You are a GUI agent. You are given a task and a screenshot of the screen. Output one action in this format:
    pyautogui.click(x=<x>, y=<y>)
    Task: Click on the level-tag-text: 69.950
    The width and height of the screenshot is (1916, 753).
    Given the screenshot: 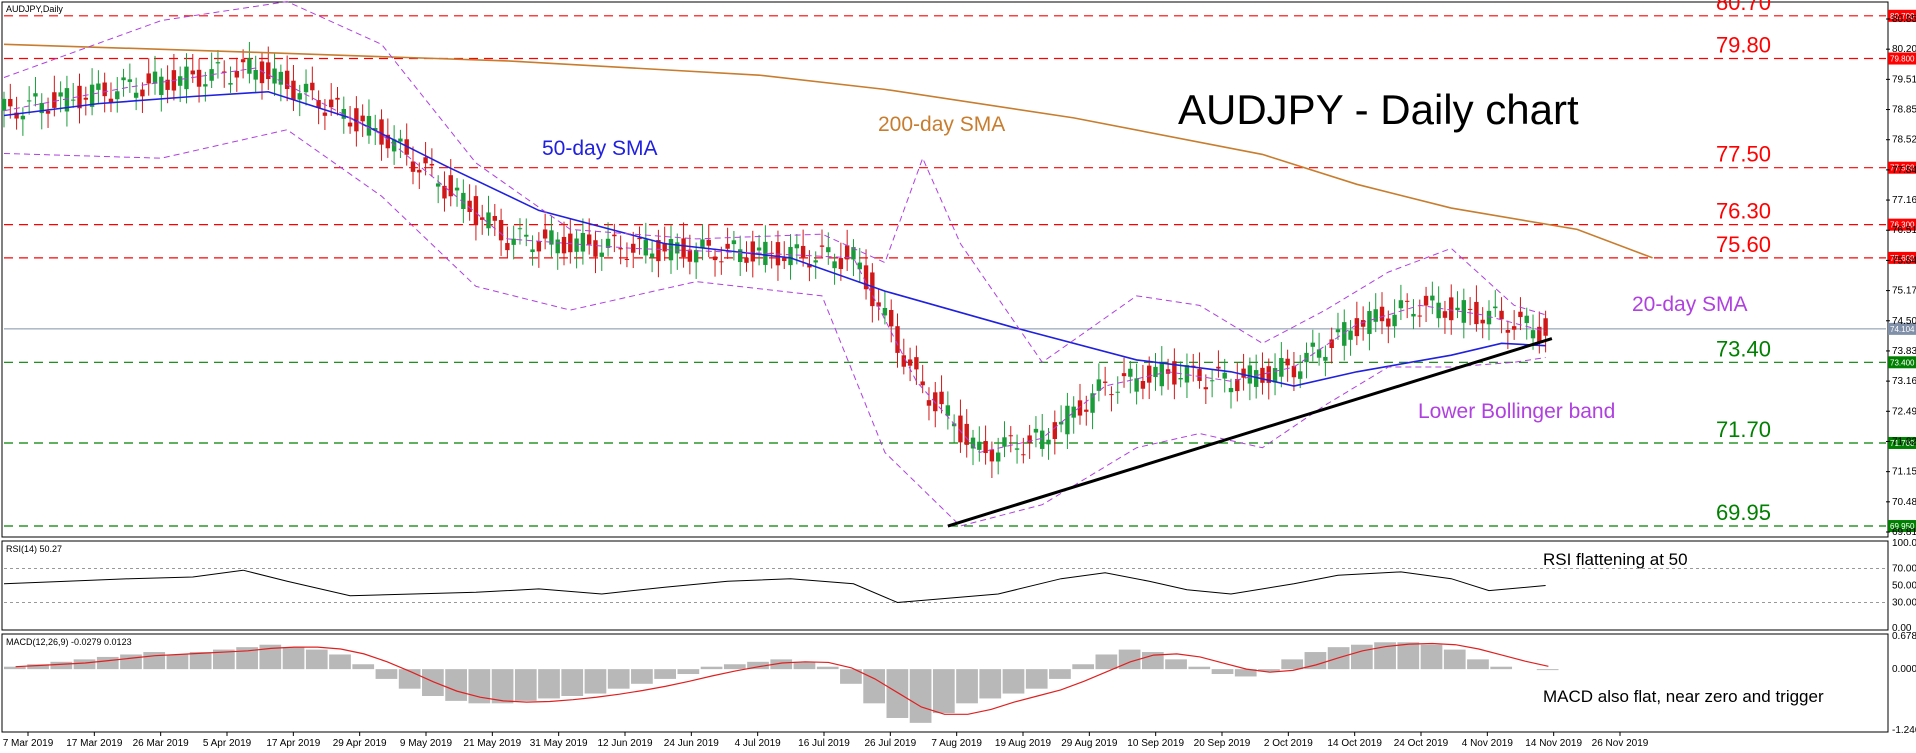 What is the action you would take?
    pyautogui.click(x=1902, y=526)
    